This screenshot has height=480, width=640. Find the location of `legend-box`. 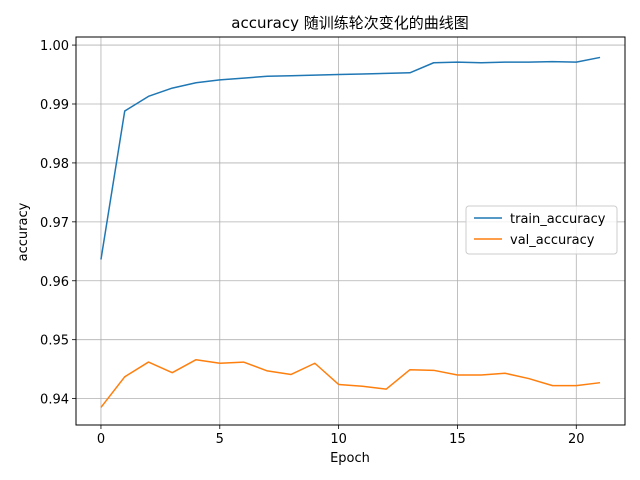

legend-box is located at coordinates (541, 230).